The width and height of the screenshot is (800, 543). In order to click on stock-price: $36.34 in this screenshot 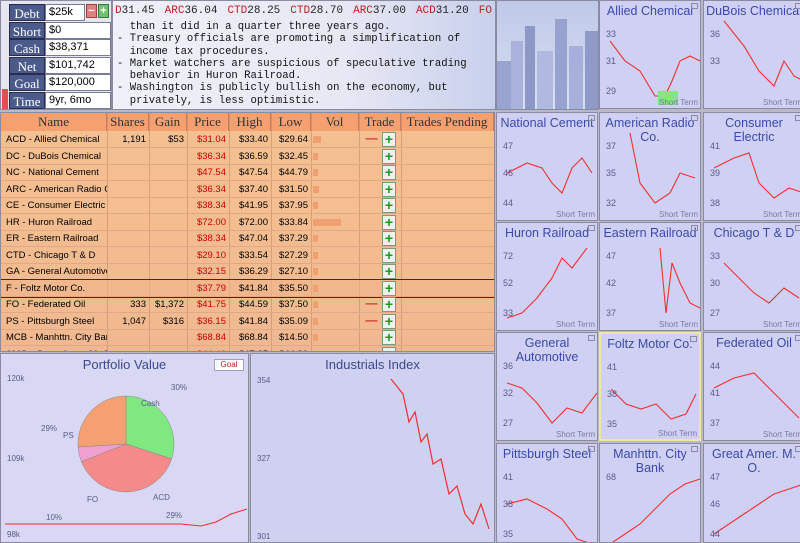, I will do `click(211, 156)`.